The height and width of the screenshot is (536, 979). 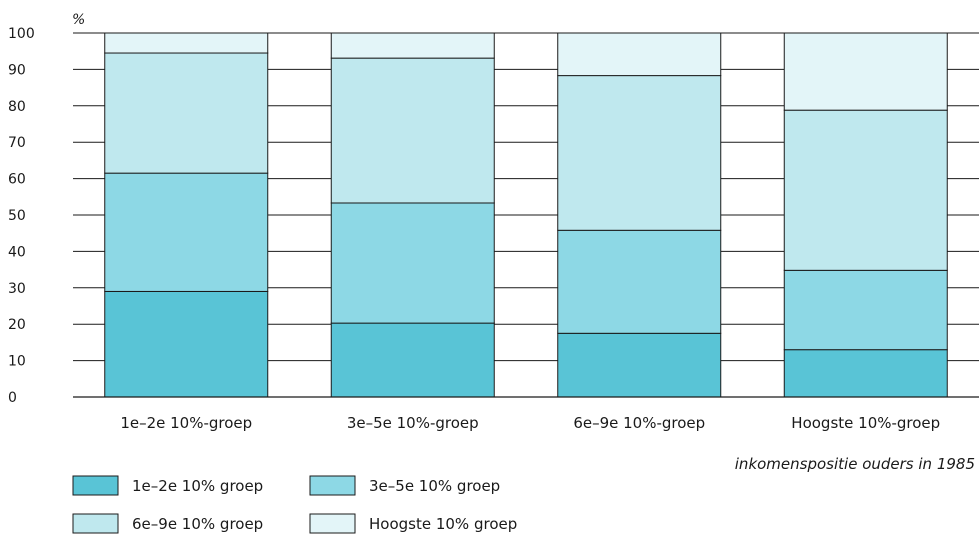 What do you see at coordinates (17, 252) in the screenshot?
I see `y-tick-label: 40` at bounding box center [17, 252].